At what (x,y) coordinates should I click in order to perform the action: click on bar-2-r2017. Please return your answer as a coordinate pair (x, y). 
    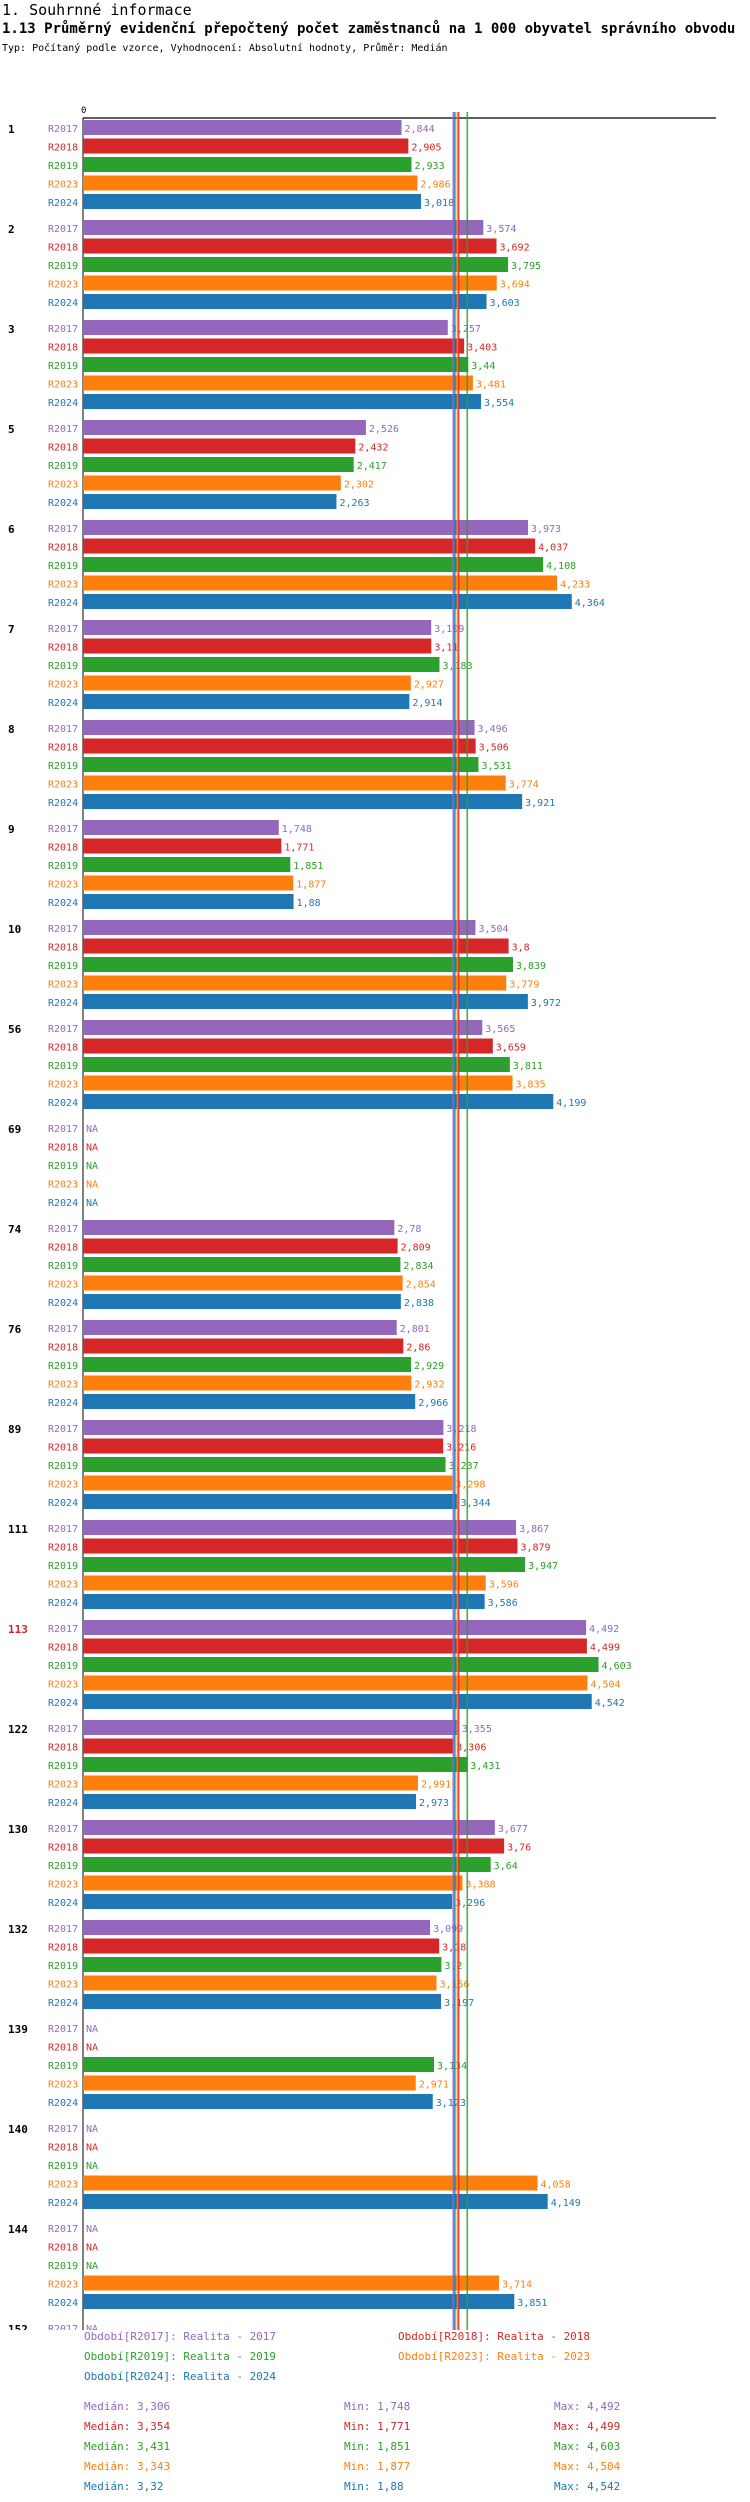
    Looking at the image, I should click on (283, 227).